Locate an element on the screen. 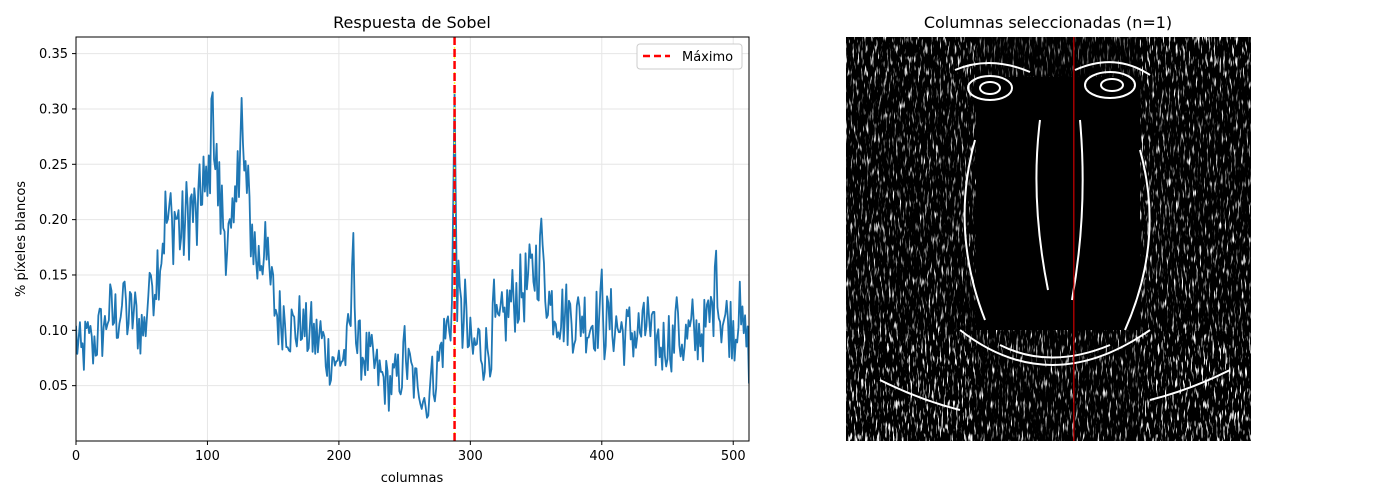 The height and width of the screenshot is (504, 1400). legend: Máximo is located at coordinates (689, 56).